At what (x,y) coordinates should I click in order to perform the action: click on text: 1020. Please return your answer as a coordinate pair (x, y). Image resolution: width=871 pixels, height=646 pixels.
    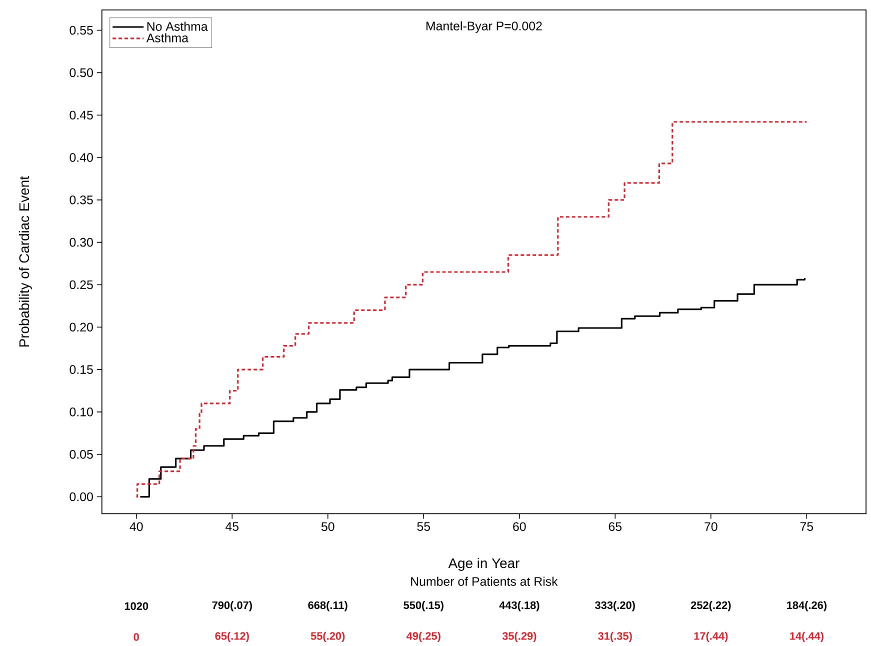
    Looking at the image, I should click on (136, 606).